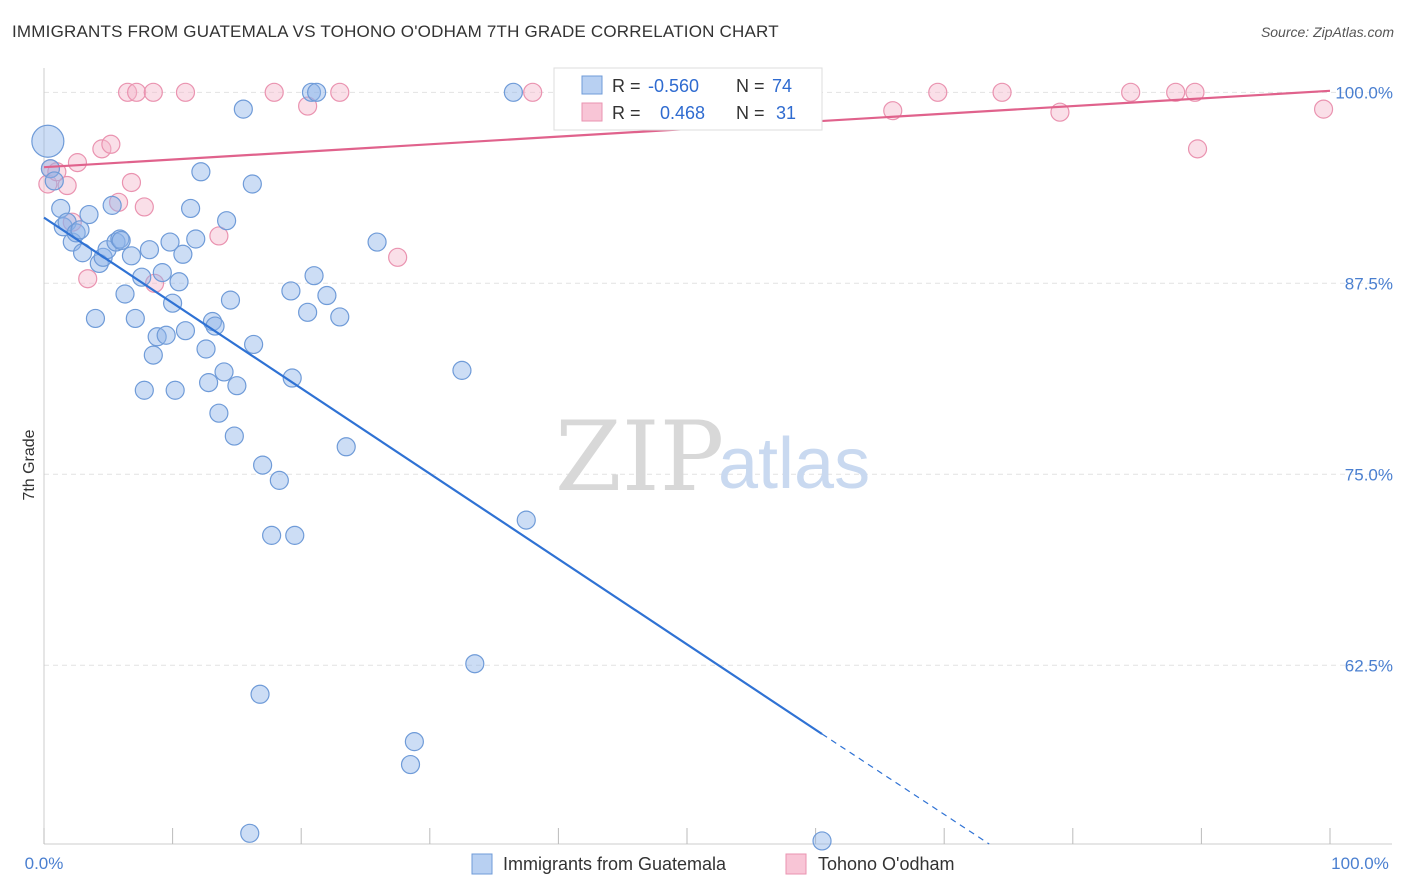  What do you see at coordinates (786, 113) in the screenshot?
I see `legend-n-value-pink: 31` at bounding box center [786, 113].